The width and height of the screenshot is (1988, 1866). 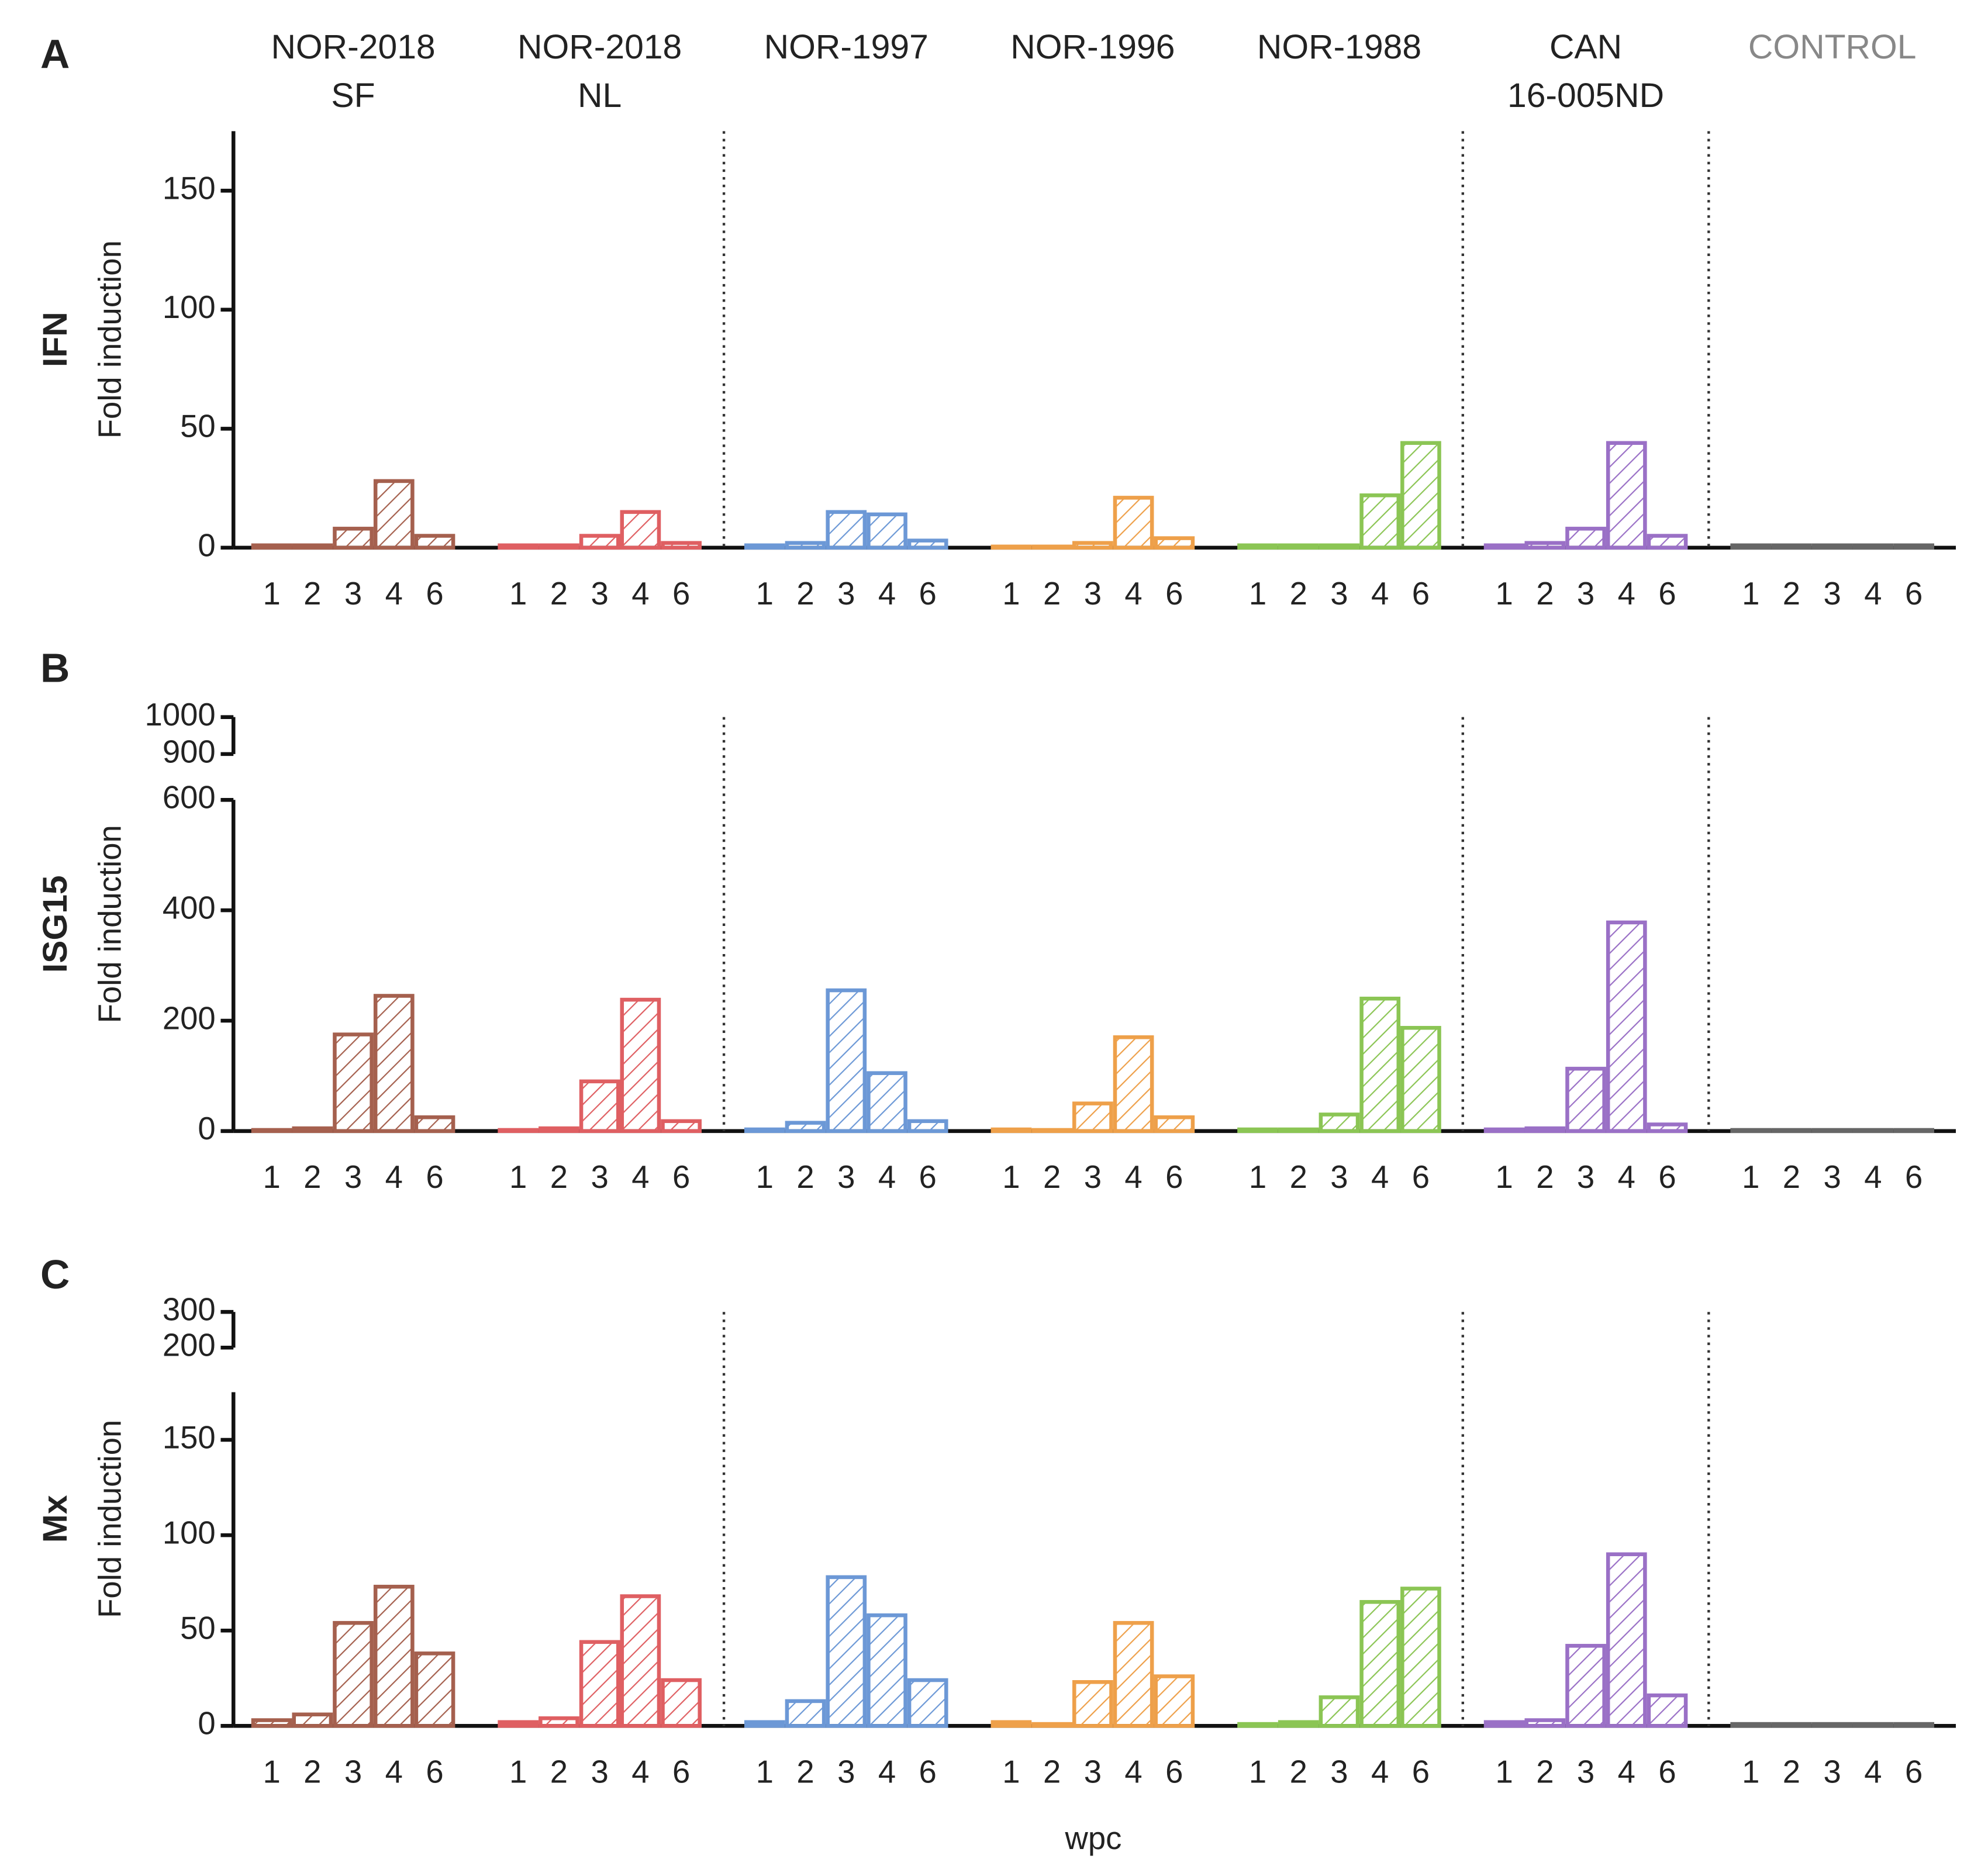 I want to click on group-name: NOR-2018 SF, so click(x=353, y=71).